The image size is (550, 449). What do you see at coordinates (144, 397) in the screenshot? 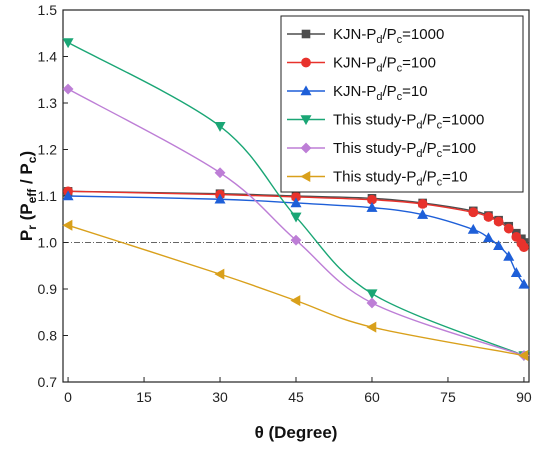
I see `x-tick-label: 15` at bounding box center [144, 397].